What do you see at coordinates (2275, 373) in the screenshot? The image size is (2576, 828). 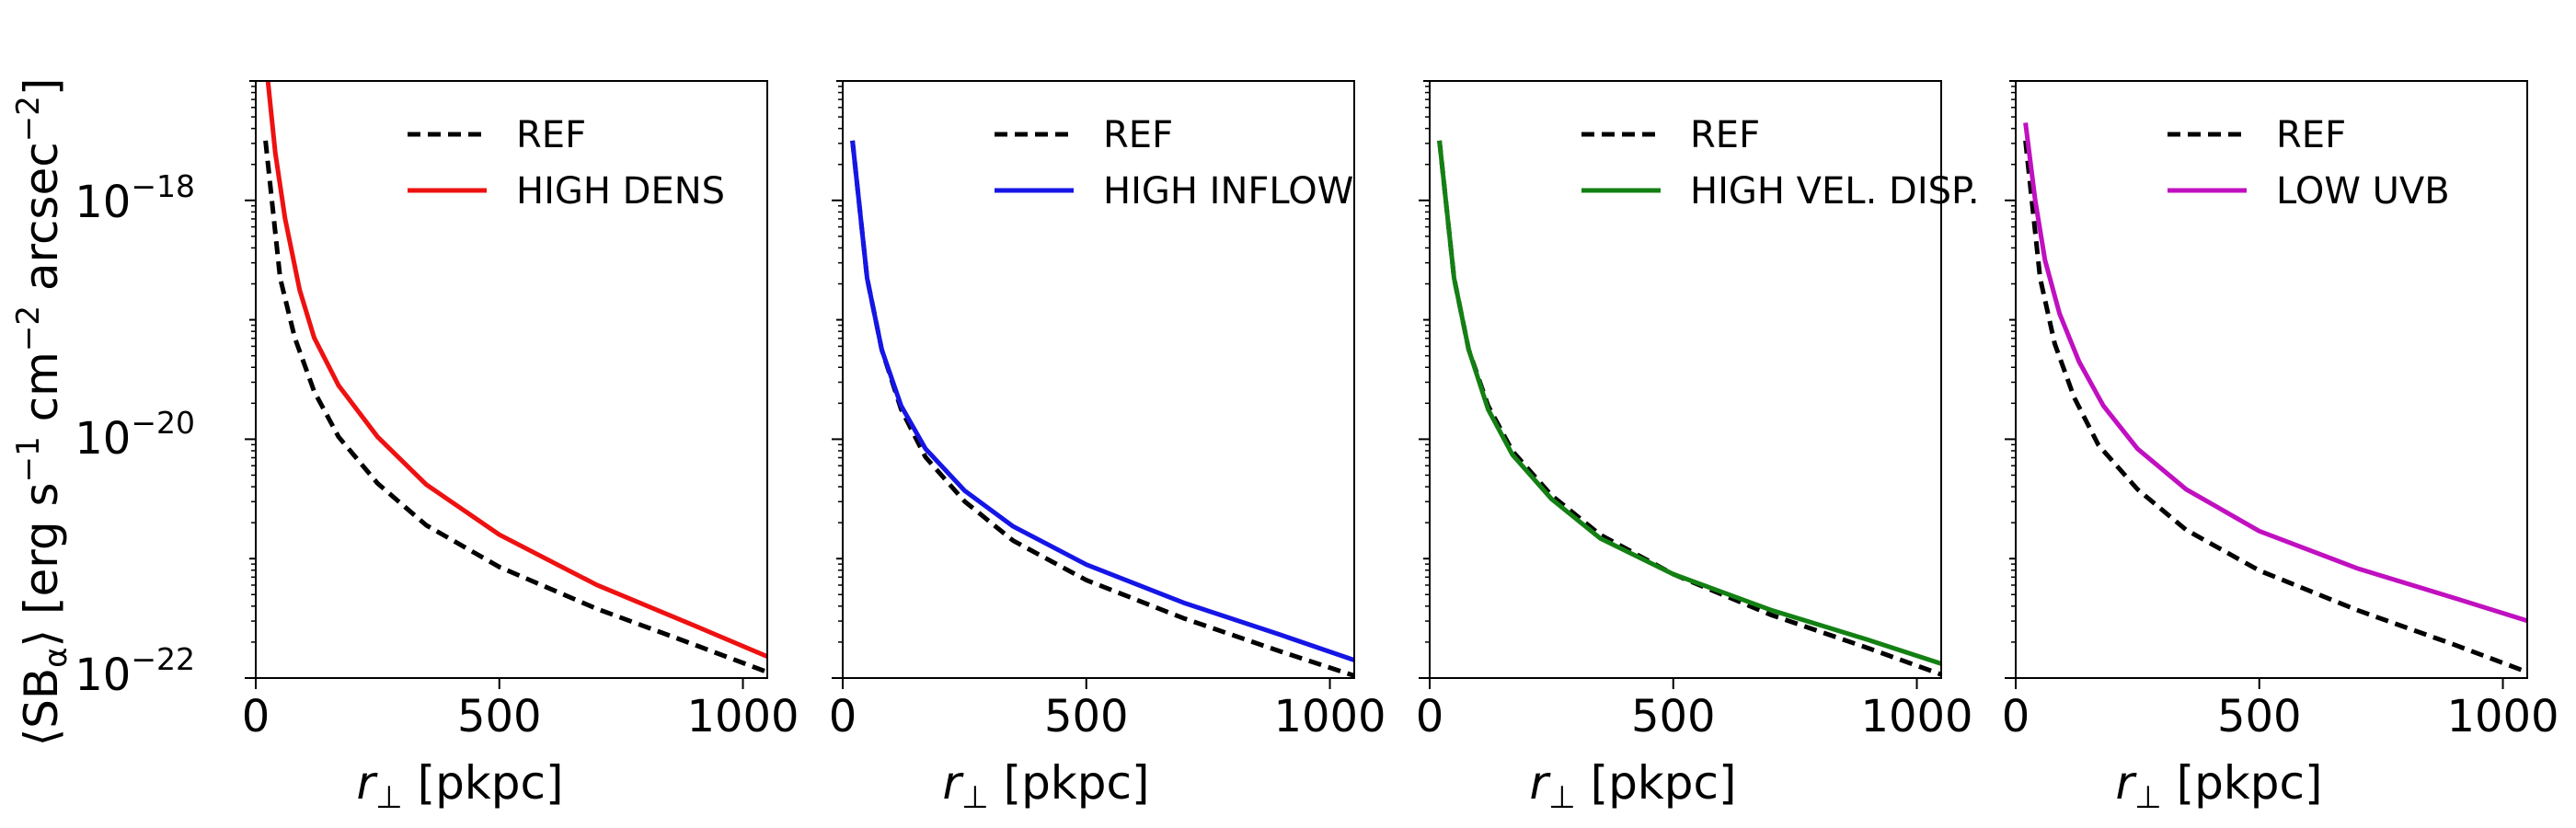 I see `series-line-low-uvb` at bounding box center [2275, 373].